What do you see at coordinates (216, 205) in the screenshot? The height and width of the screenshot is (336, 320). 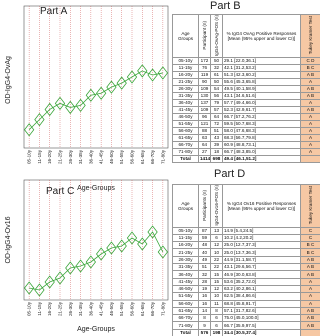 I see `header-text: IgG4-Ov16-POS (n)` at bounding box center [216, 205].